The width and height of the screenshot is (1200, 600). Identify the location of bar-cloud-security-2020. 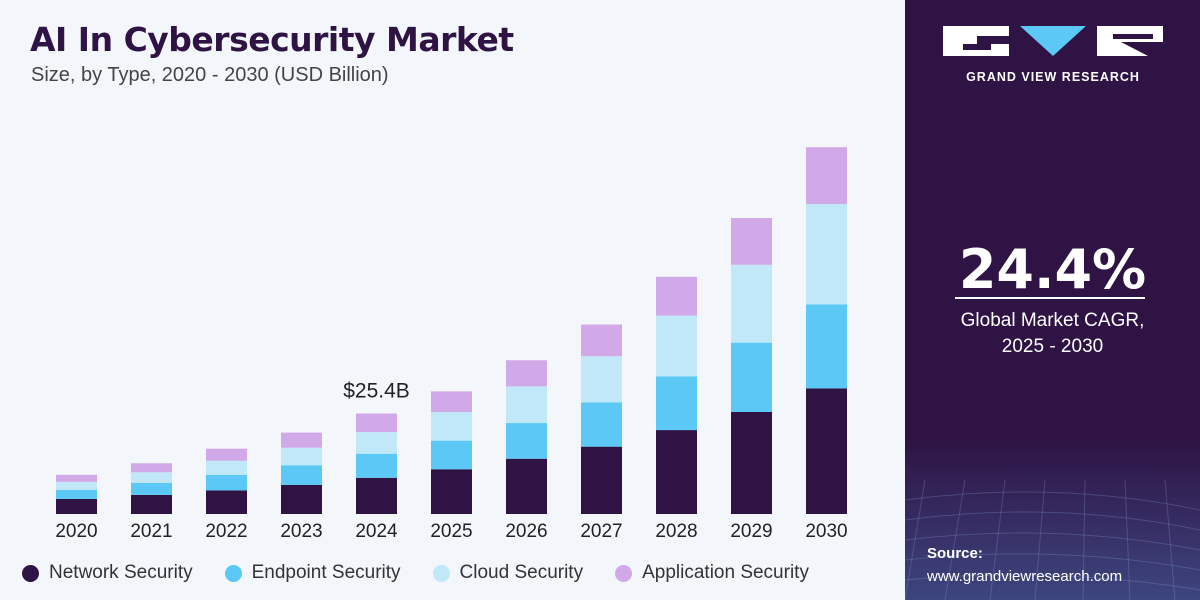
(76, 485).